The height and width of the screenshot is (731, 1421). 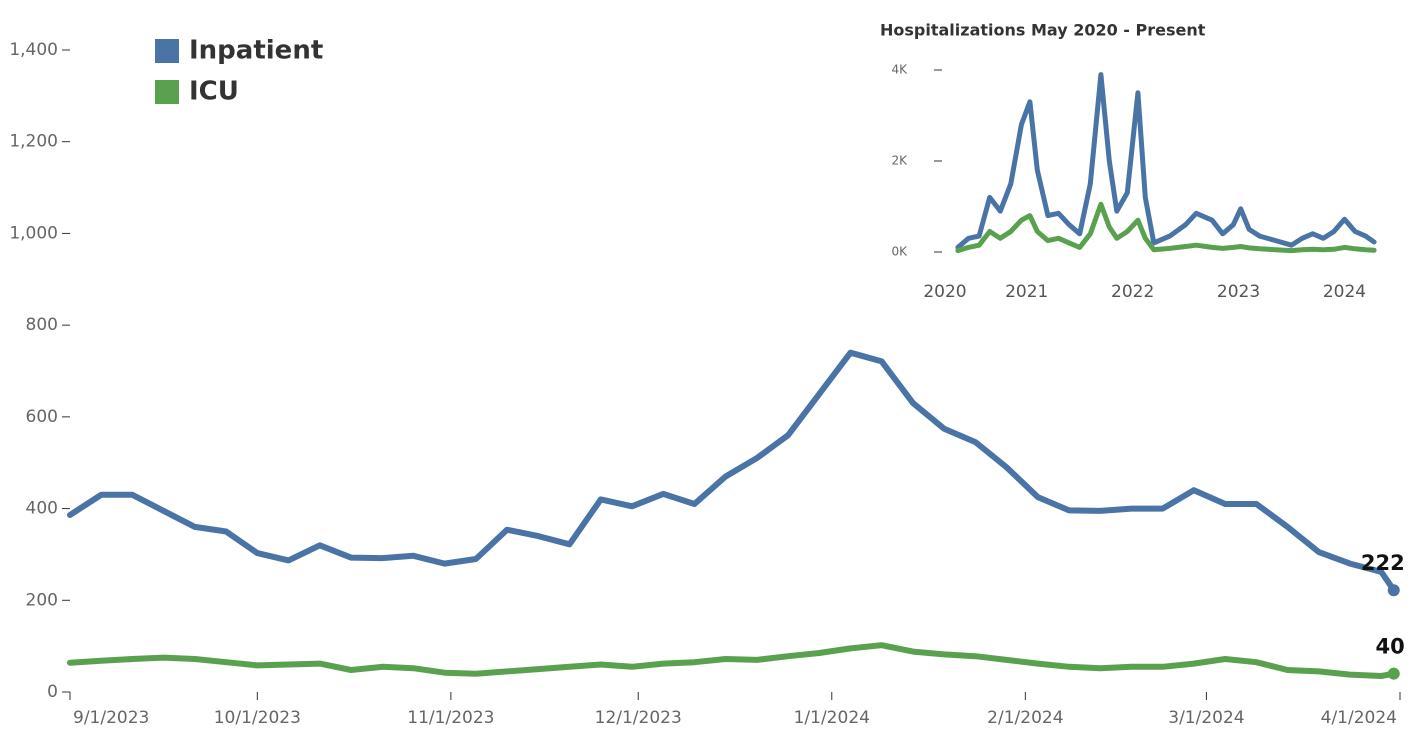 What do you see at coordinates (832, 718) in the screenshot?
I see `x-tick-label: 1/1/2024` at bounding box center [832, 718].